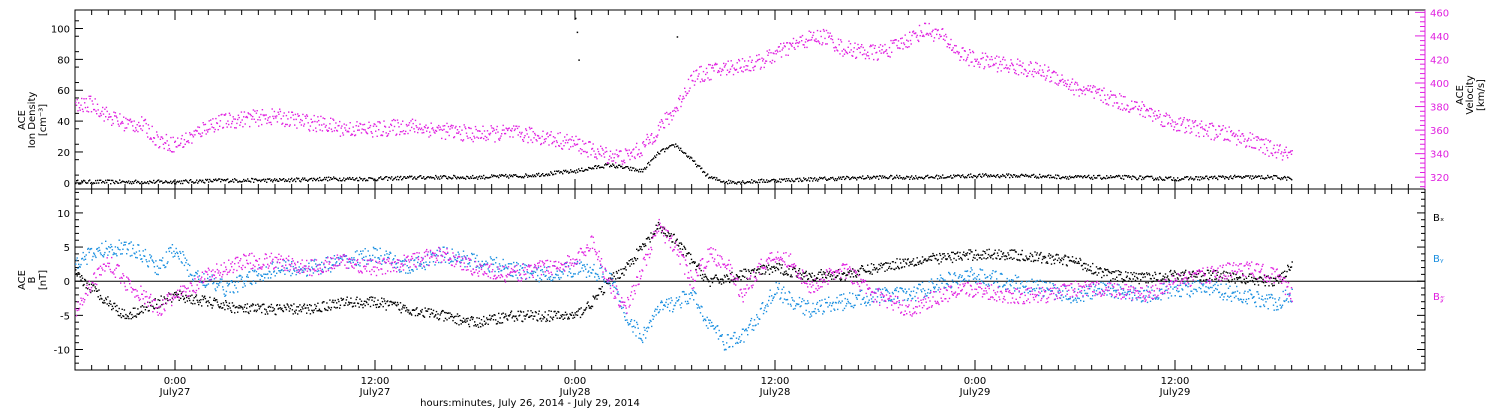  Describe the element at coordinates (576, 18) in the screenshot. I see `ion-density-spike` at that location.